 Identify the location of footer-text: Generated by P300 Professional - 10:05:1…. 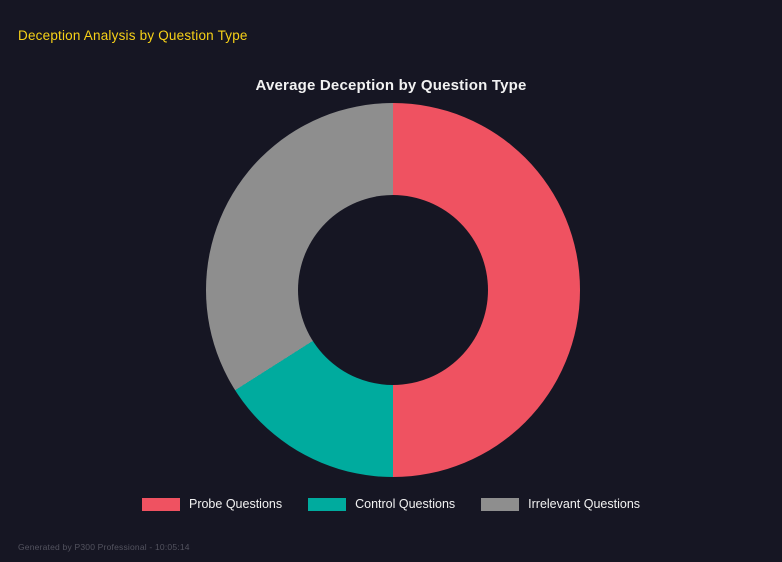
(104, 547).